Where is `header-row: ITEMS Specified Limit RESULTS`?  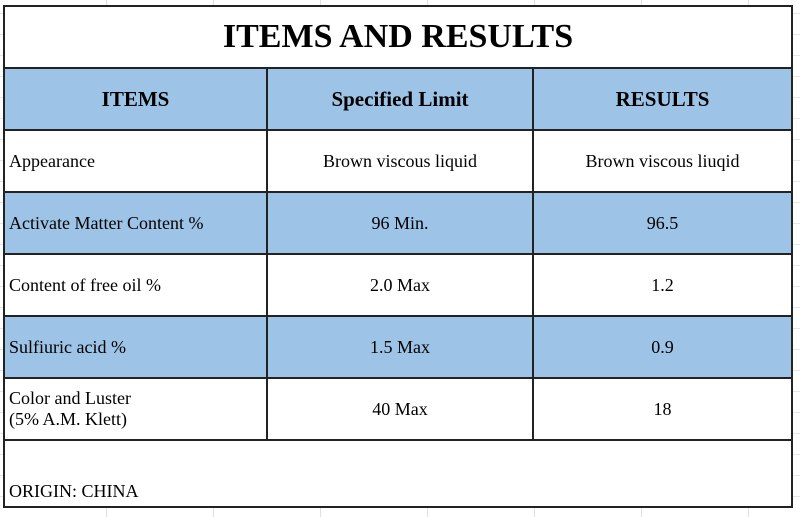
header-row: ITEMS Specified Limit RESULTS is located at coordinates (398, 99).